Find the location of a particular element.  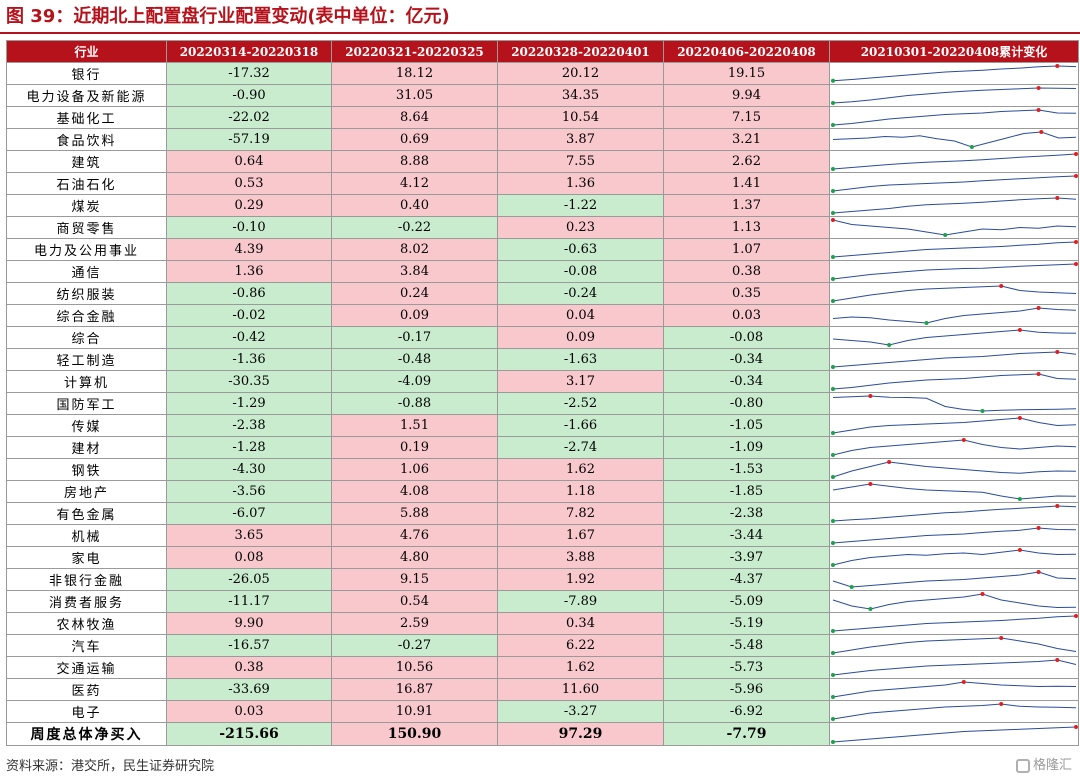

industry-name: 食品饮料 is located at coordinates (86, 139).